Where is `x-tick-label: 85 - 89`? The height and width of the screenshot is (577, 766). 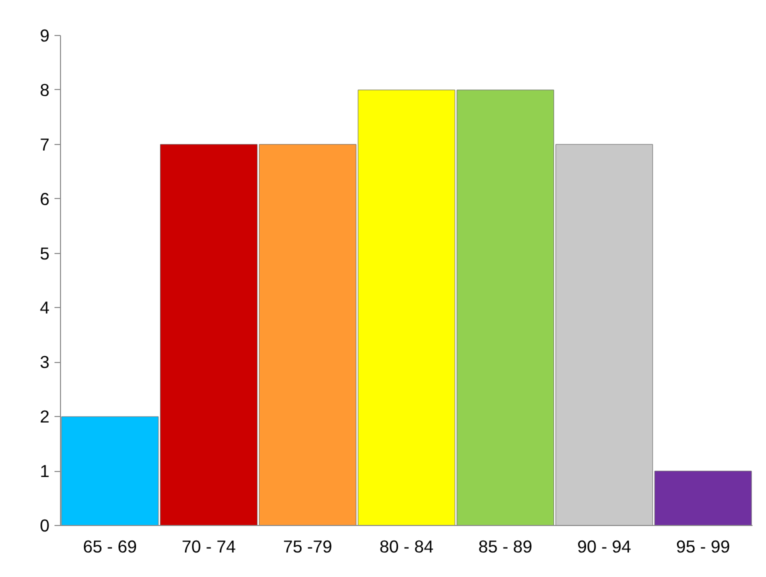
x-tick-label: 85 - 89 is located at coordinates (505, 546).